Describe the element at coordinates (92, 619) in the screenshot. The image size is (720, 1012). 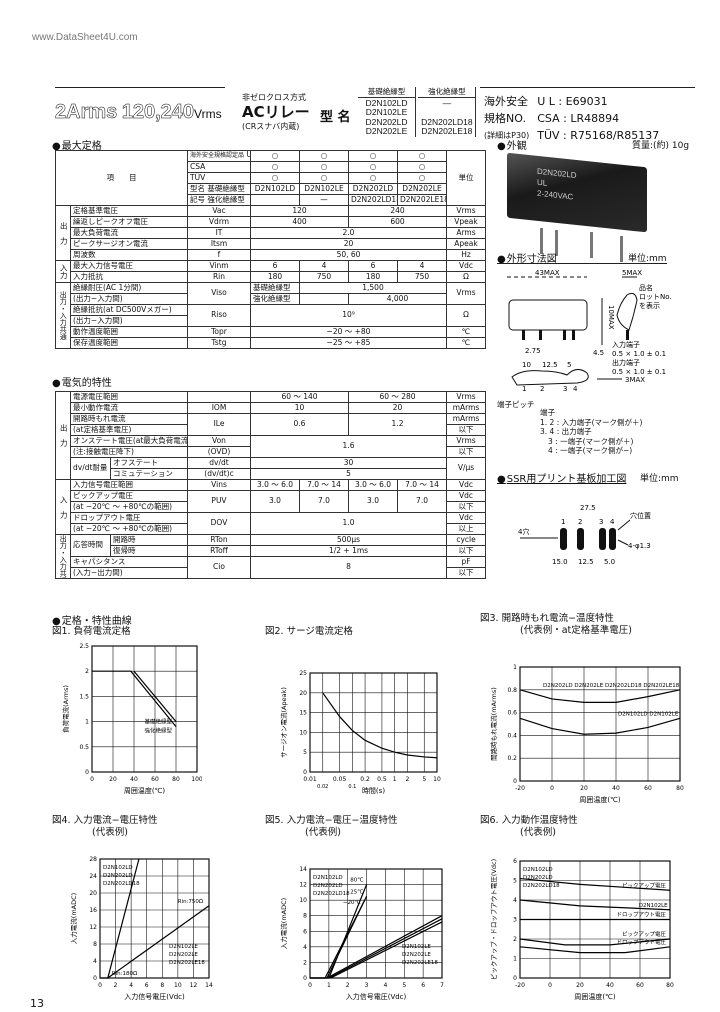
I see `section-curves: 定格・特性曲線` at that location.